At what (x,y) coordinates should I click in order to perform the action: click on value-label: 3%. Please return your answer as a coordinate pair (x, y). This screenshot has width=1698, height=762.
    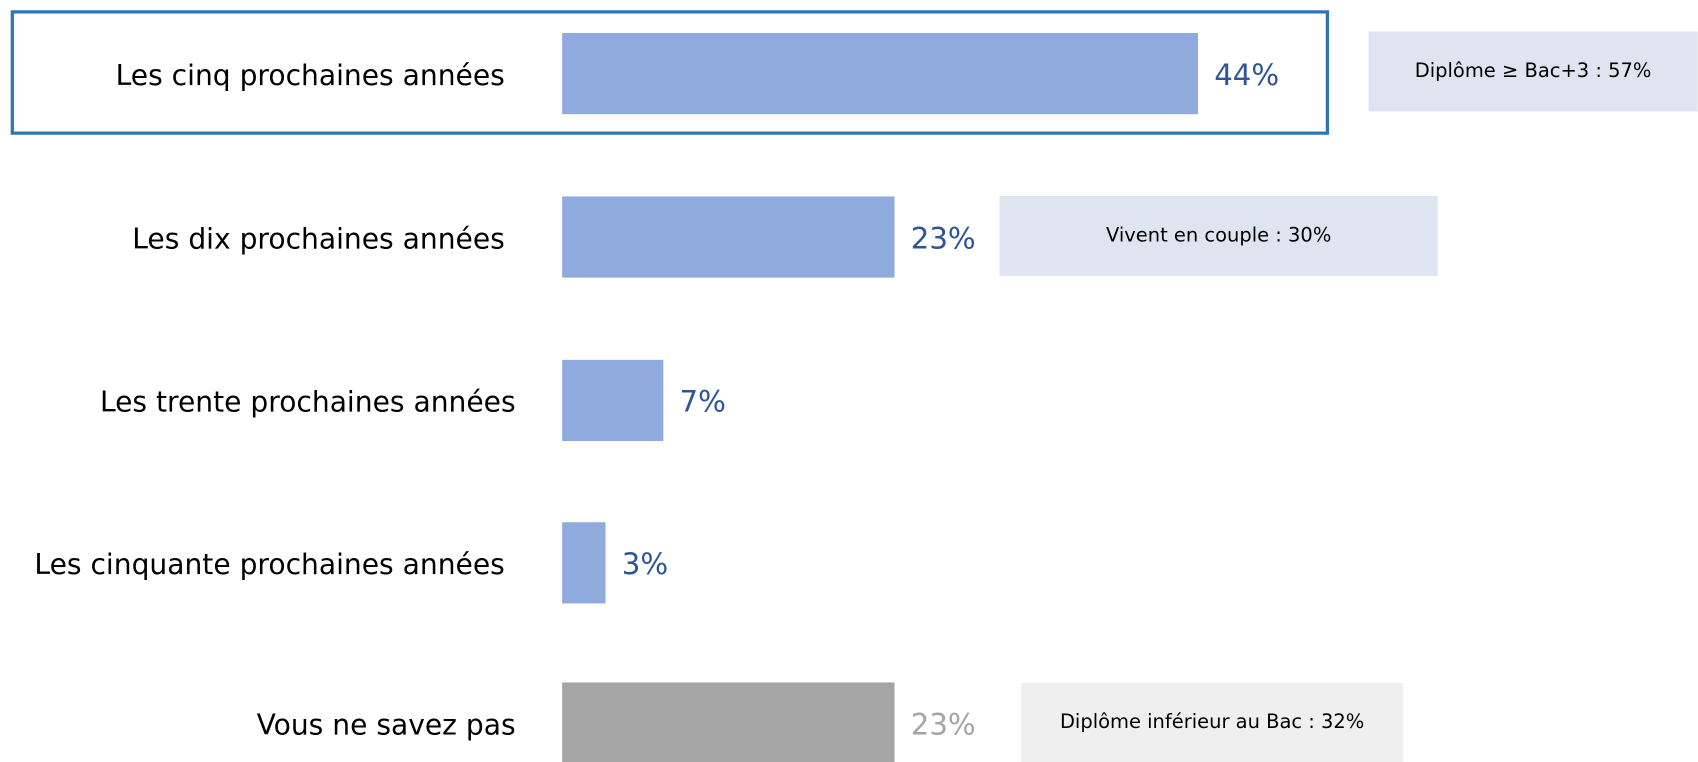
    Looking at the image, I should click on (645, 564).